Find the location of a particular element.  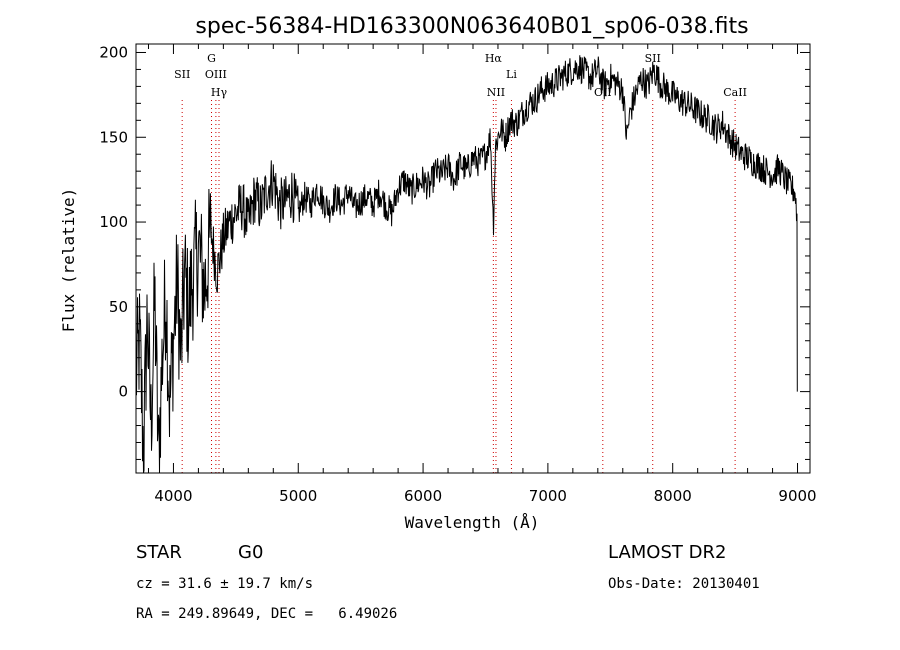

x-tick-label: 4000 is located at coordinates (173, 496).